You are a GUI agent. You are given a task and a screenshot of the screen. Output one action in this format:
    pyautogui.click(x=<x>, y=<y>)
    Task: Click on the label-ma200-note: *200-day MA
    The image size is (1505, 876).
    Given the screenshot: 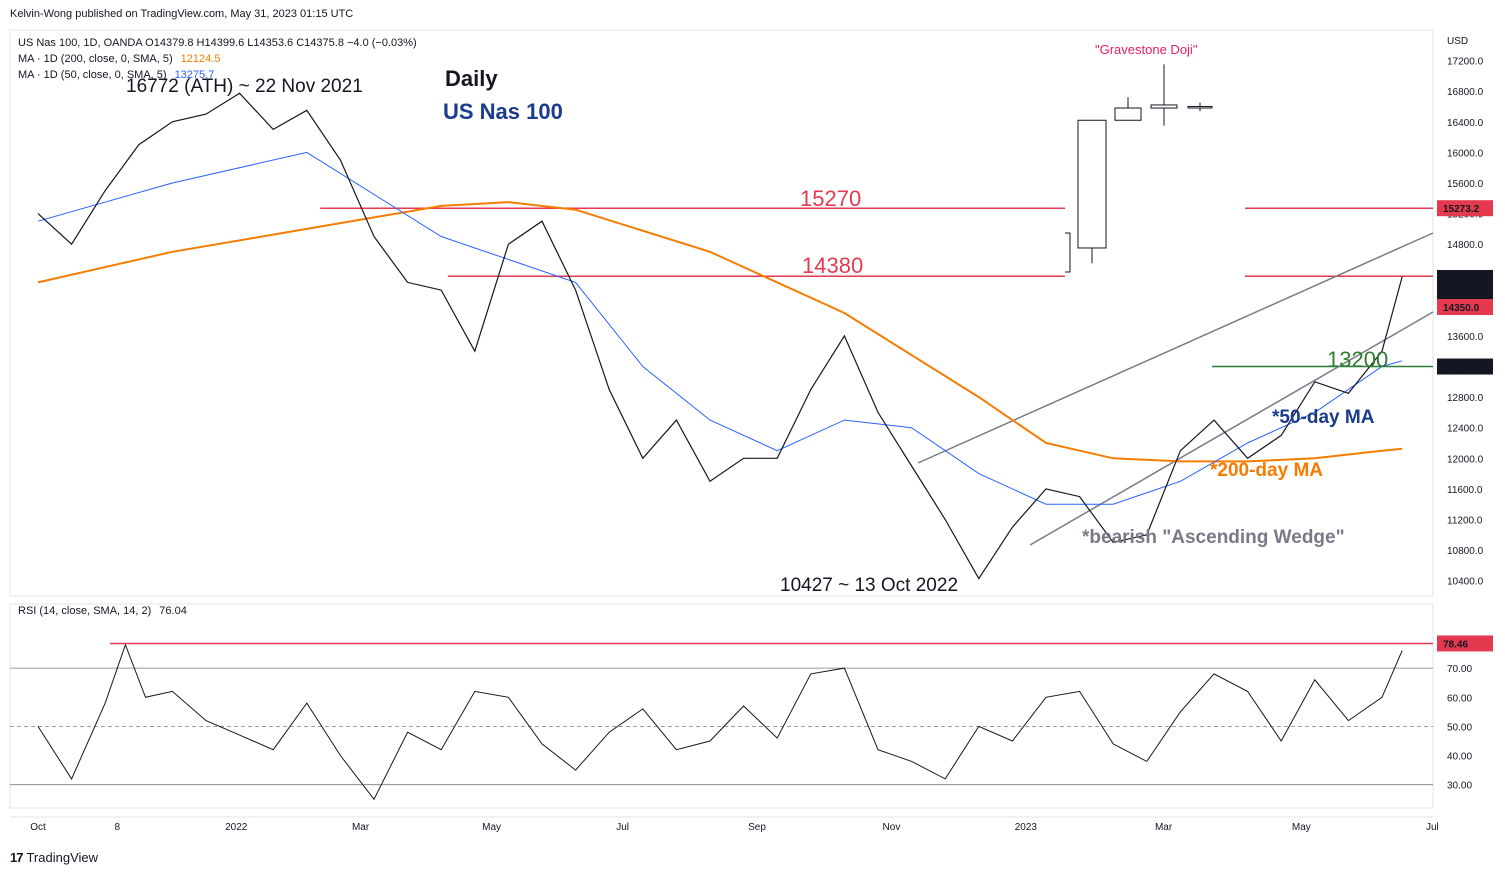 What is the action you would take?
    pyautogui.click(x=1266, y=470)
    